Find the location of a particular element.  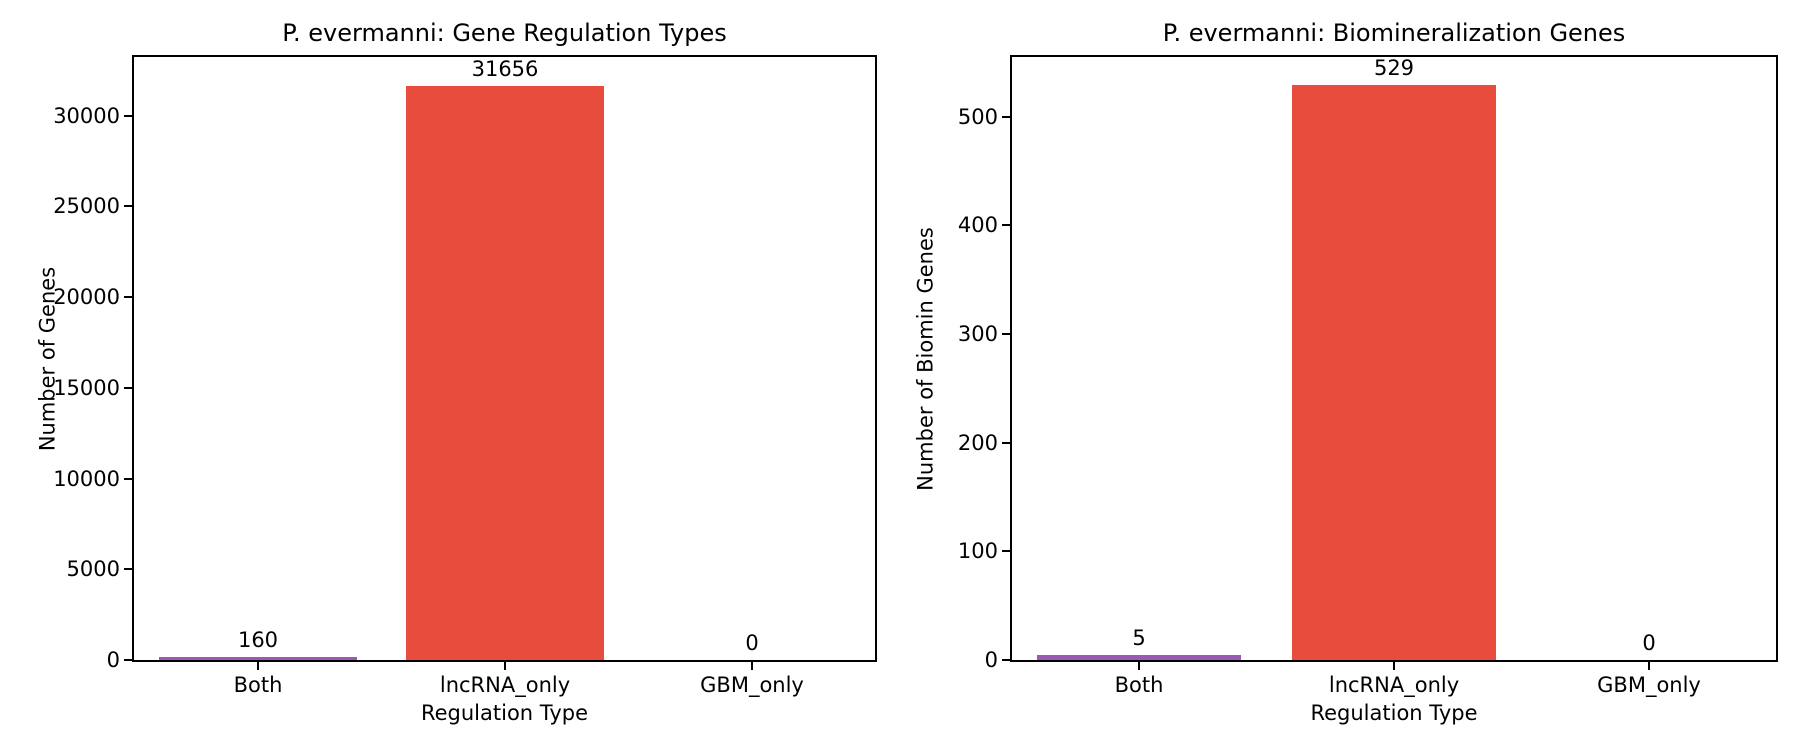

y-tick-label: 100 is located at coordinates (977, 551).